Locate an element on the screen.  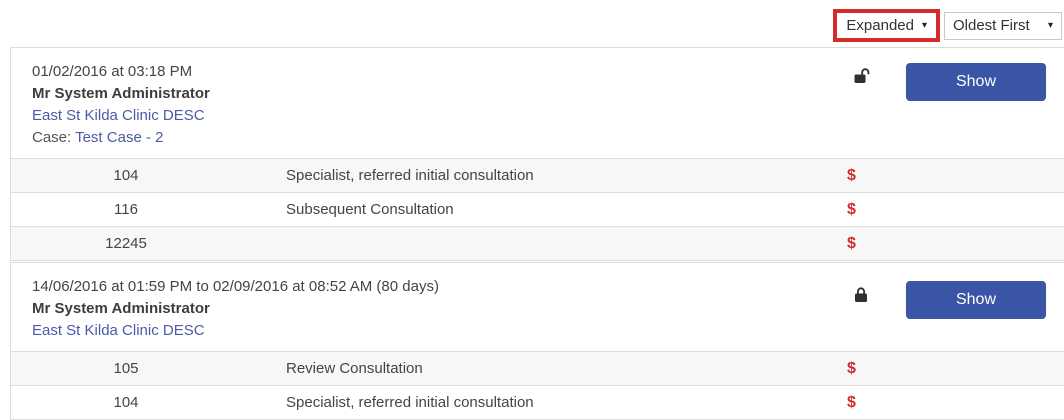
sort-order-select: Oldest First ▾ is located at coordinates (1003, 25).